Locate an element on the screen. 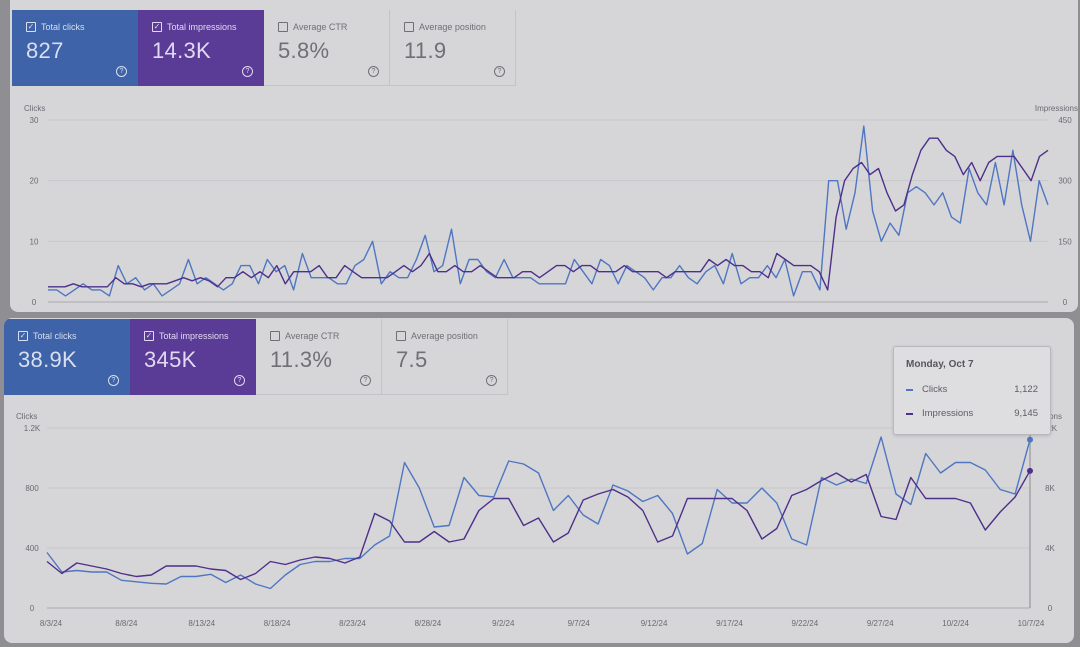 The image size is (1080, 647). x-tick-label: 8/3/24 is located at coordinates (51, 623).